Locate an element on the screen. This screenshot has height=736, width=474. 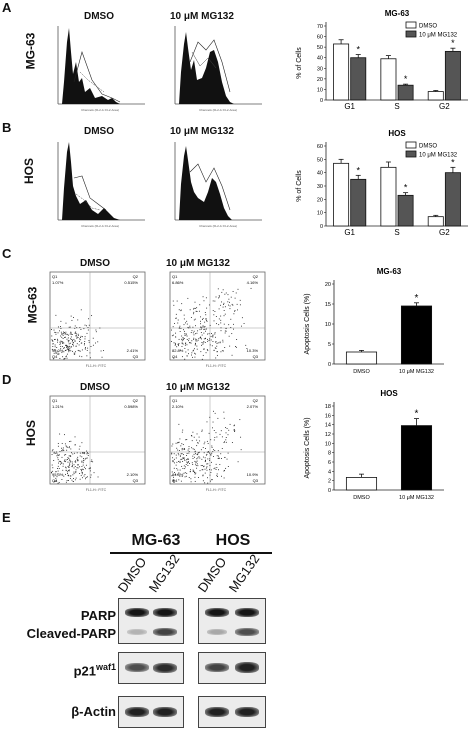
wb-group-hos: HOS is located at coordinates (233, 540).